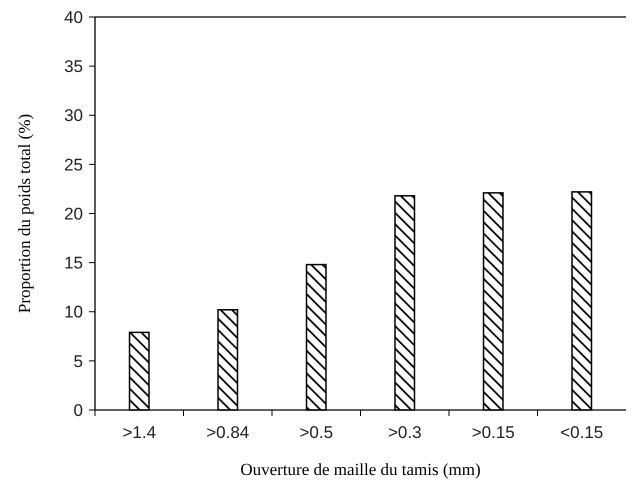  I want to click on y-tick-label: 0, so click(78, 410).